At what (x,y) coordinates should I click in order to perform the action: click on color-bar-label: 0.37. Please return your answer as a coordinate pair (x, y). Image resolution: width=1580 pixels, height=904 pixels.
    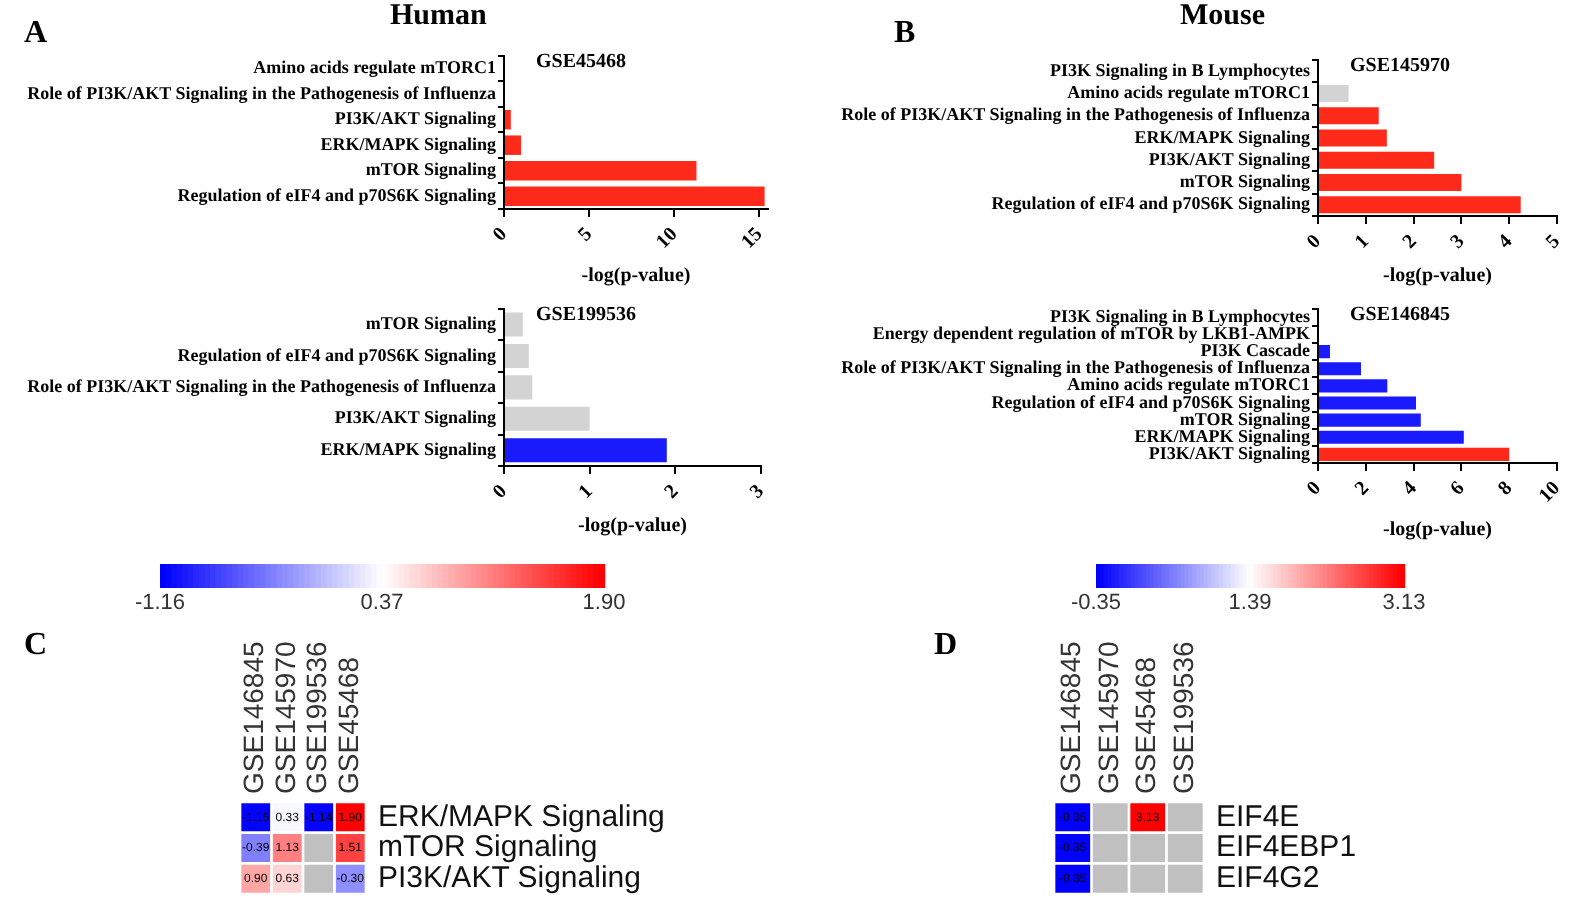
    Looking at the image, I should click on (382, 603).